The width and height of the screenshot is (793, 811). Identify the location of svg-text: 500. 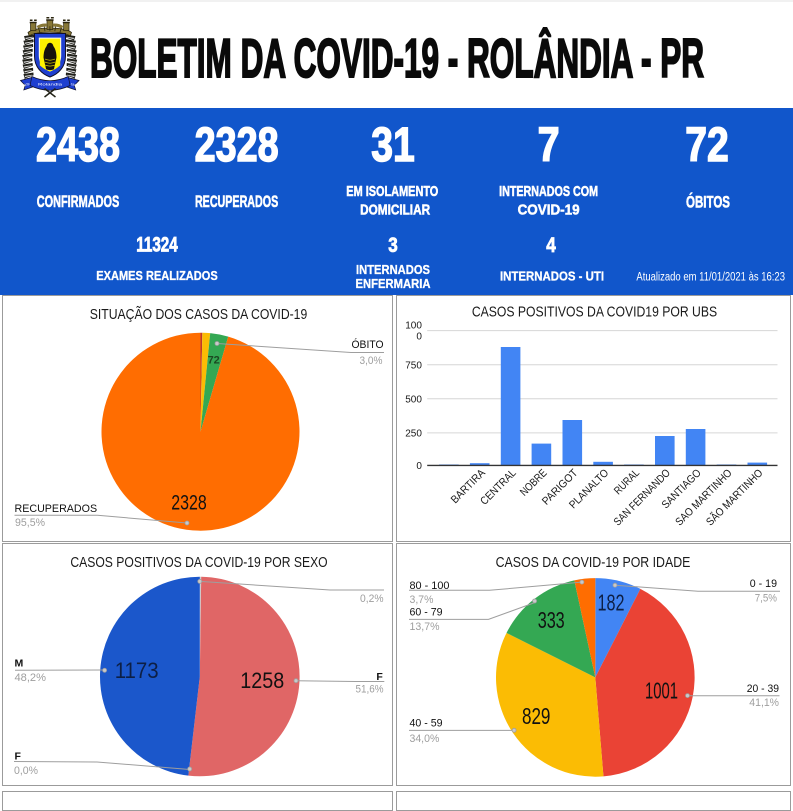
(413, 399).